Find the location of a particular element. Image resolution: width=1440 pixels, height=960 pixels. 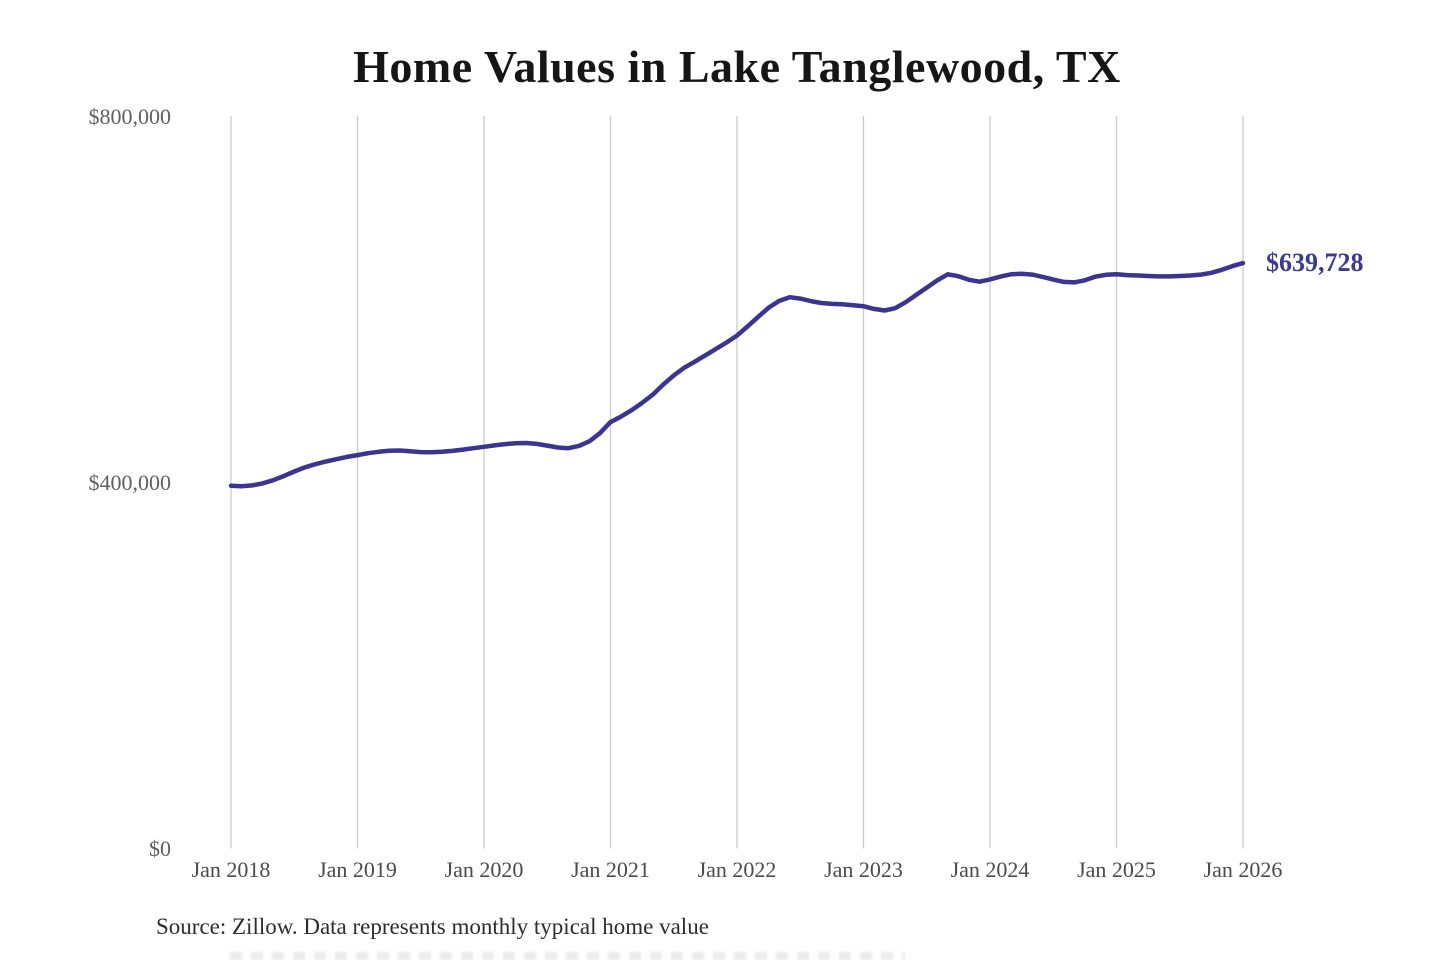

x-tick-label: Jan 2023 is located at coordinates (863, 869).